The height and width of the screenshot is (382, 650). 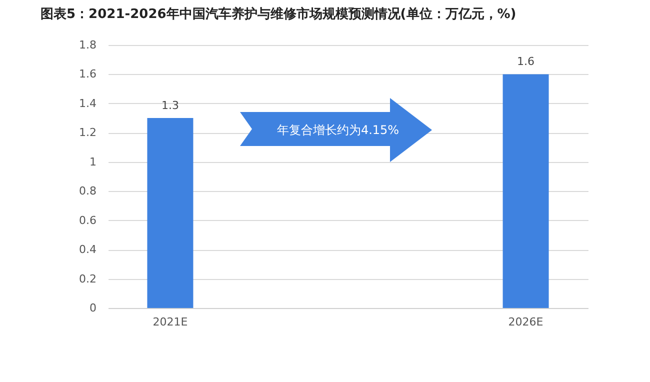 I want to click on y-tick-label: 1.2, so click(x=87, y=133).